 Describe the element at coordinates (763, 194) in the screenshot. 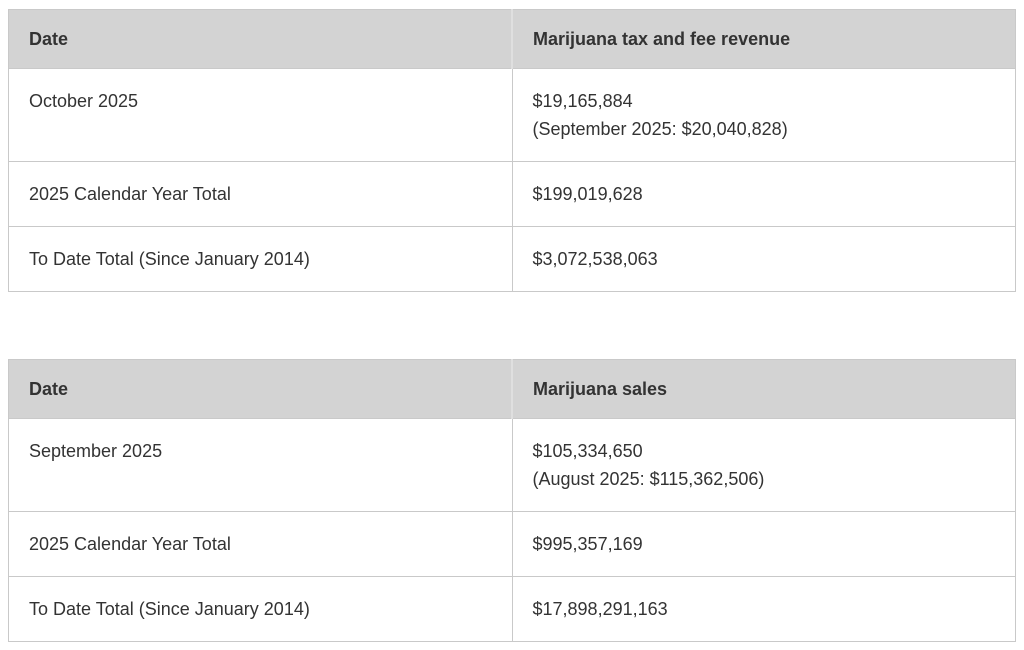

I see `row-value-cell: $199,019,628` at that location.